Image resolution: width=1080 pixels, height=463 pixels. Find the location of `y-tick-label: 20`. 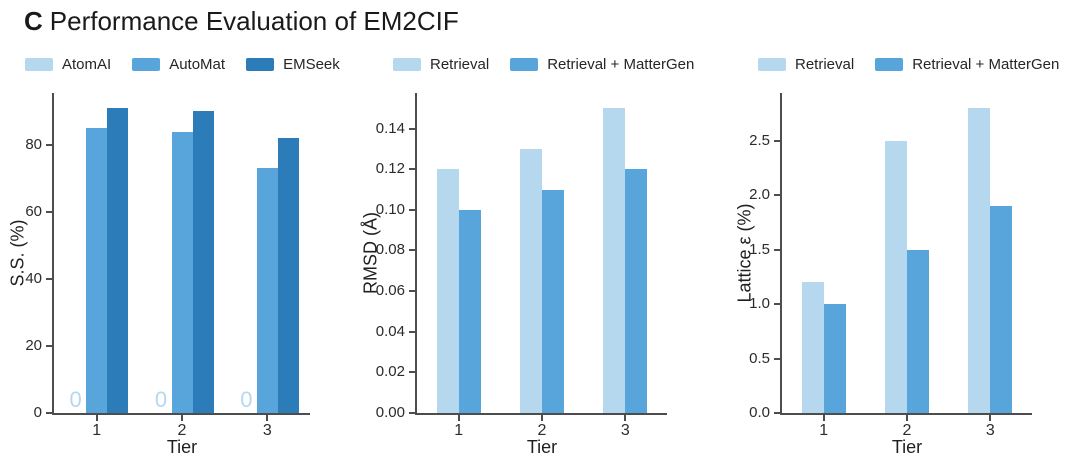

y-tick-label: 20 is located at coordinates (33, 346).